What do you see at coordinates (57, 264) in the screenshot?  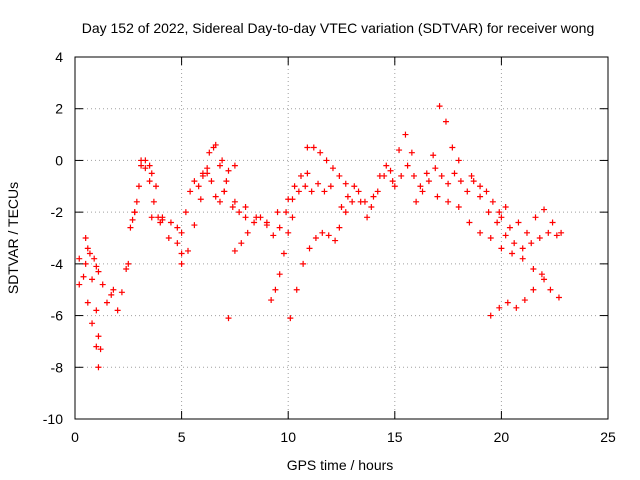 I see `y-tick-label: -4` at bounding box center [57, 264].